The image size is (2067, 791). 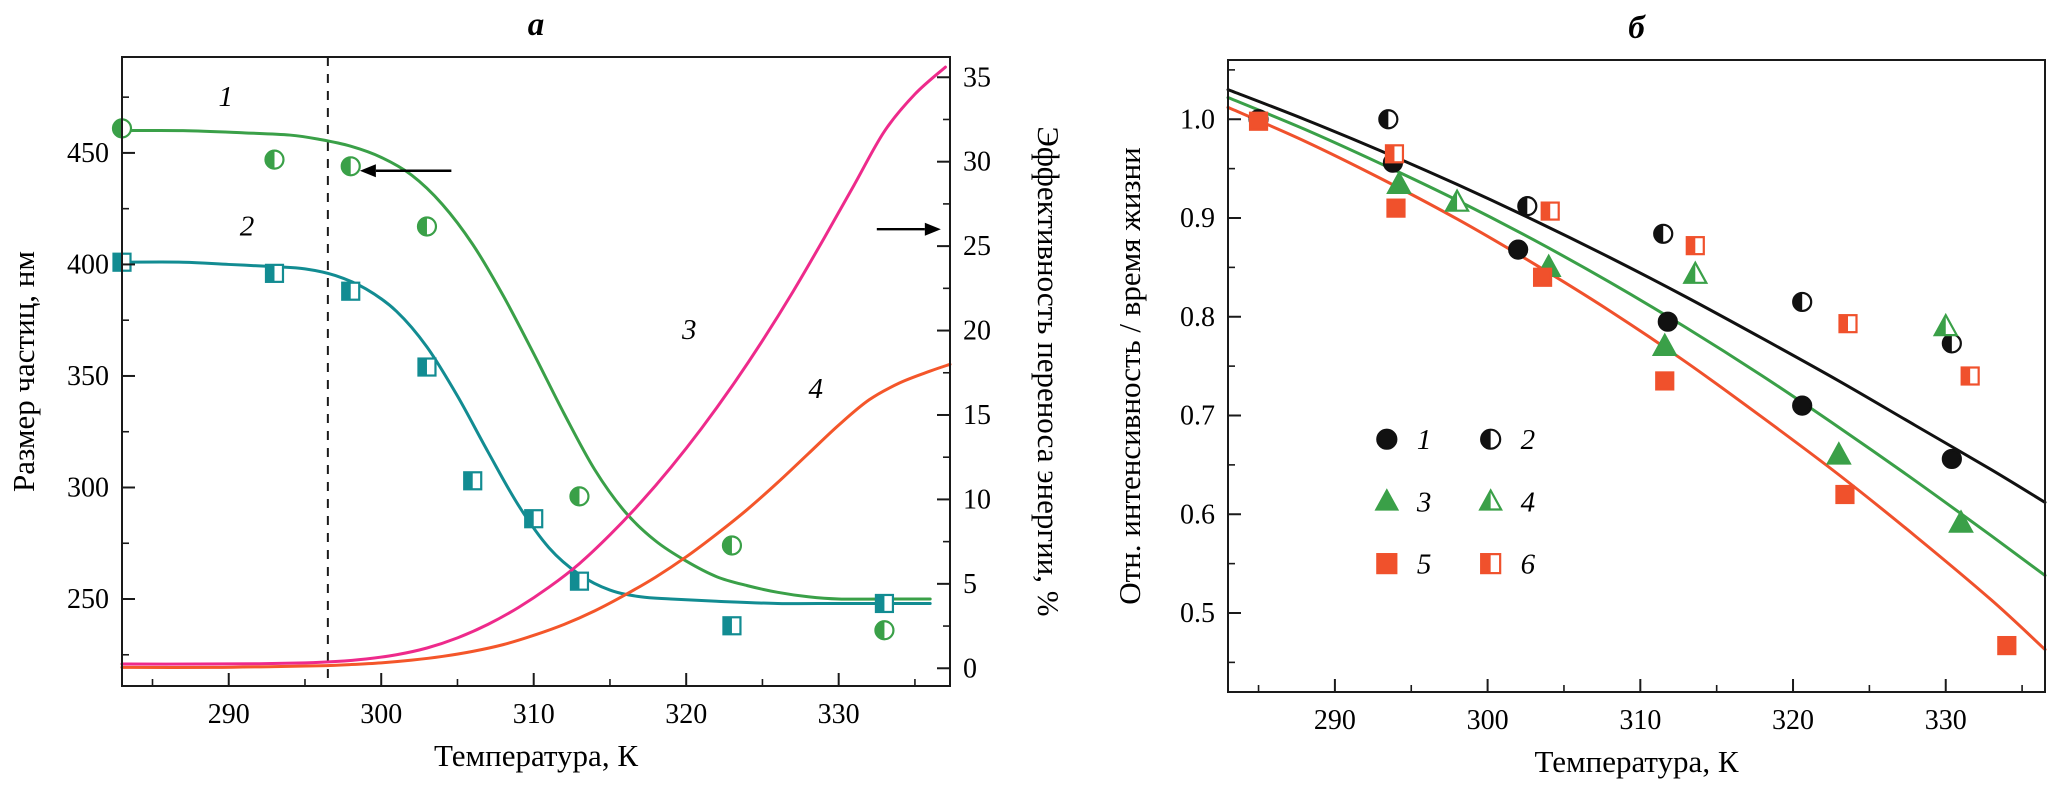 I want to click on y-tick-label: 0.6, so click(x=1197, y=514).